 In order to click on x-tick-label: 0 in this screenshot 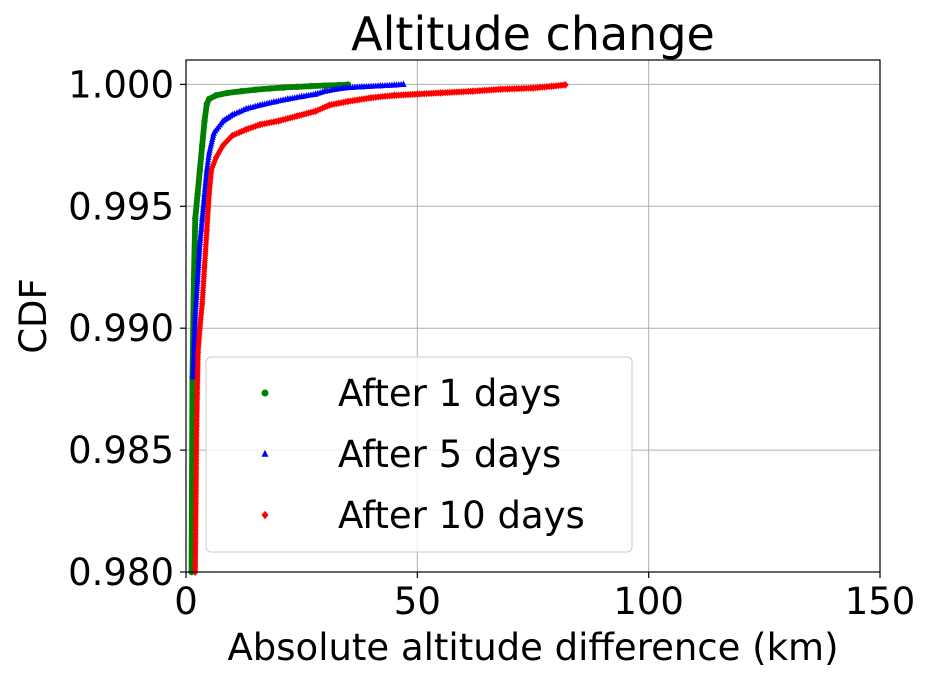, I will do `click(186, 601)`.